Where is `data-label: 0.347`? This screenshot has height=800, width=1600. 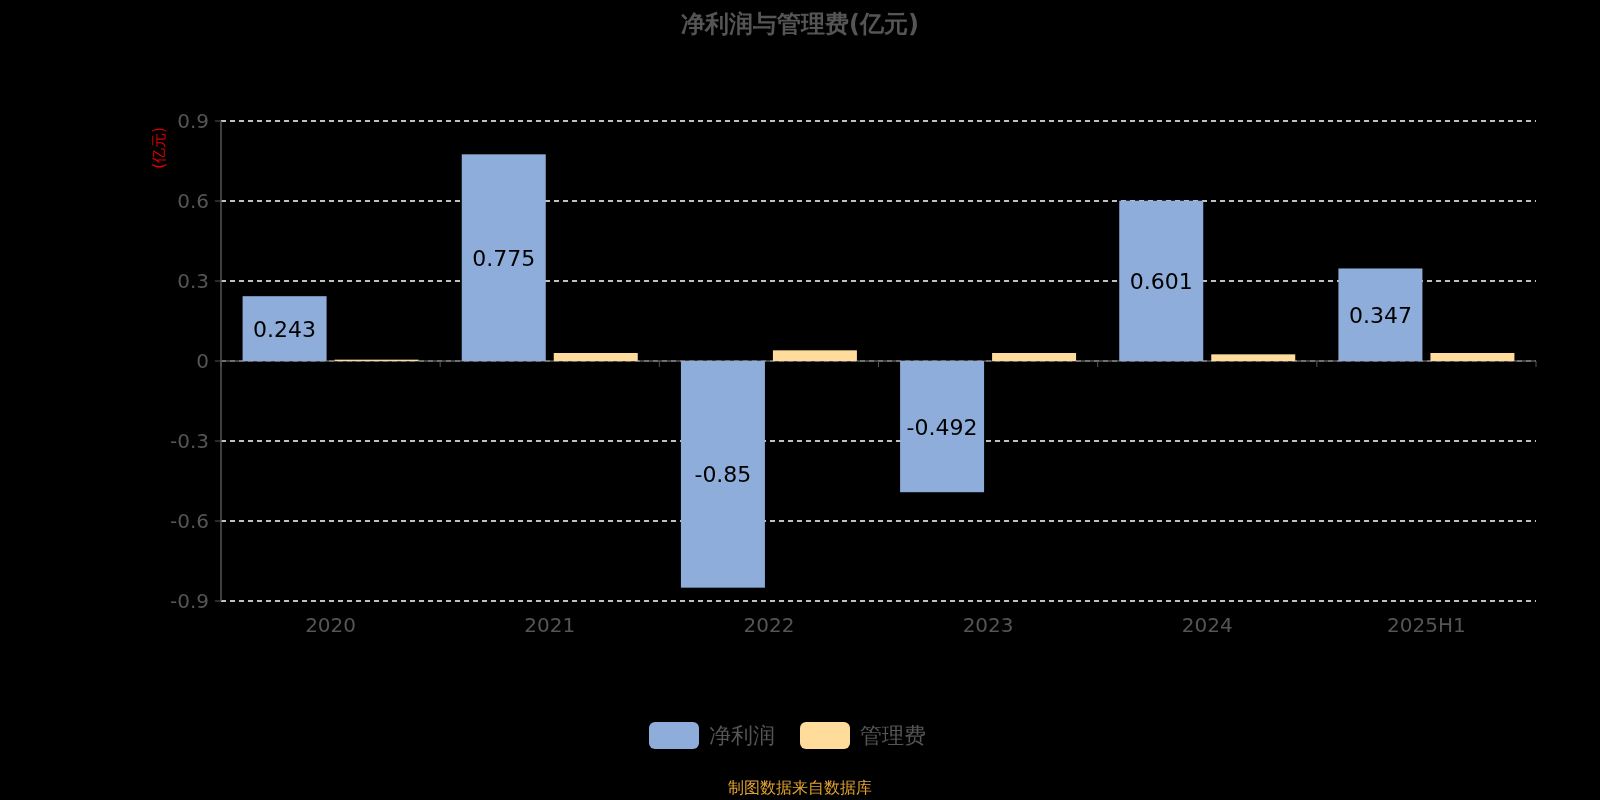
data-label: 0.347 is located at coordinates (1380, 315).